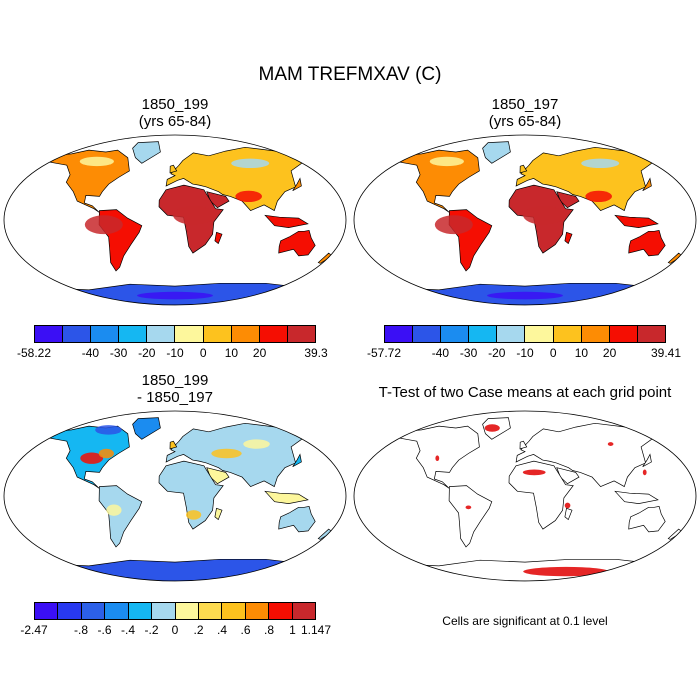 Image resolution: width=700 pixels, height=700 pixels. Describe the element at coordinates (525, 121) in the screenshot. I see `panel-b-title-line2: (yrs 65-84)` at that location.